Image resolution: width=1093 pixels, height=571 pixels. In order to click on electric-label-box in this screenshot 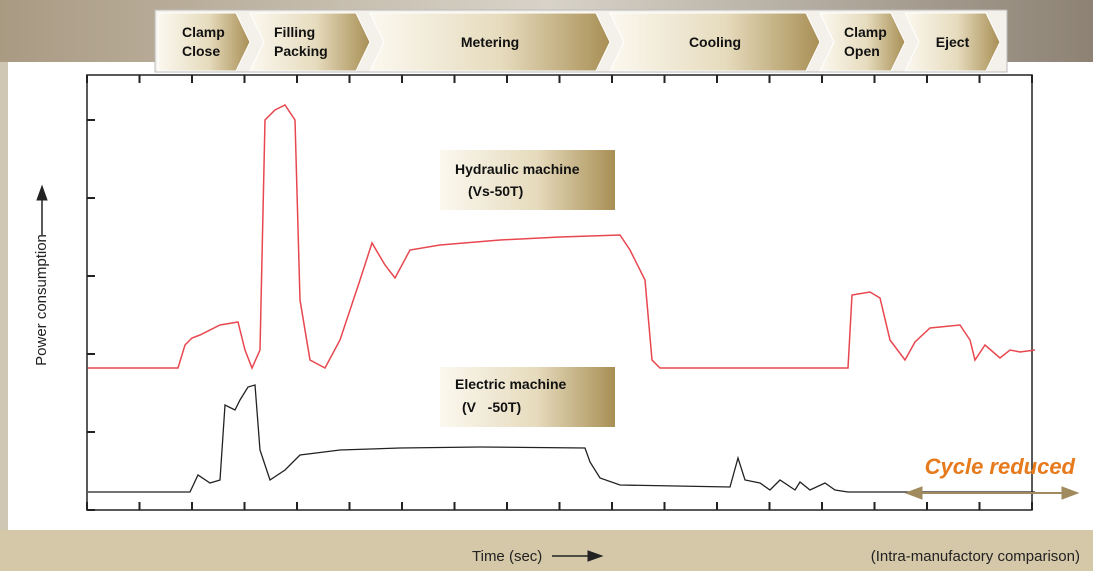, I will do `click(527, 397)`.